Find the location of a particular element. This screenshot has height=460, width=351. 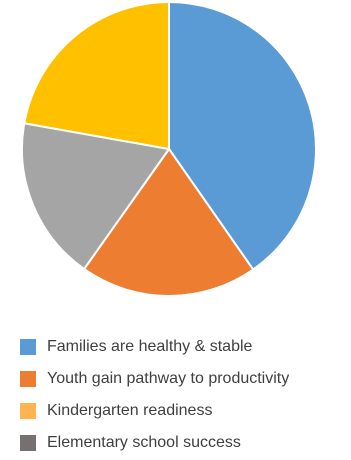

legend-item: Youth gain pathway to productivity is located at coordinates (185, 379).